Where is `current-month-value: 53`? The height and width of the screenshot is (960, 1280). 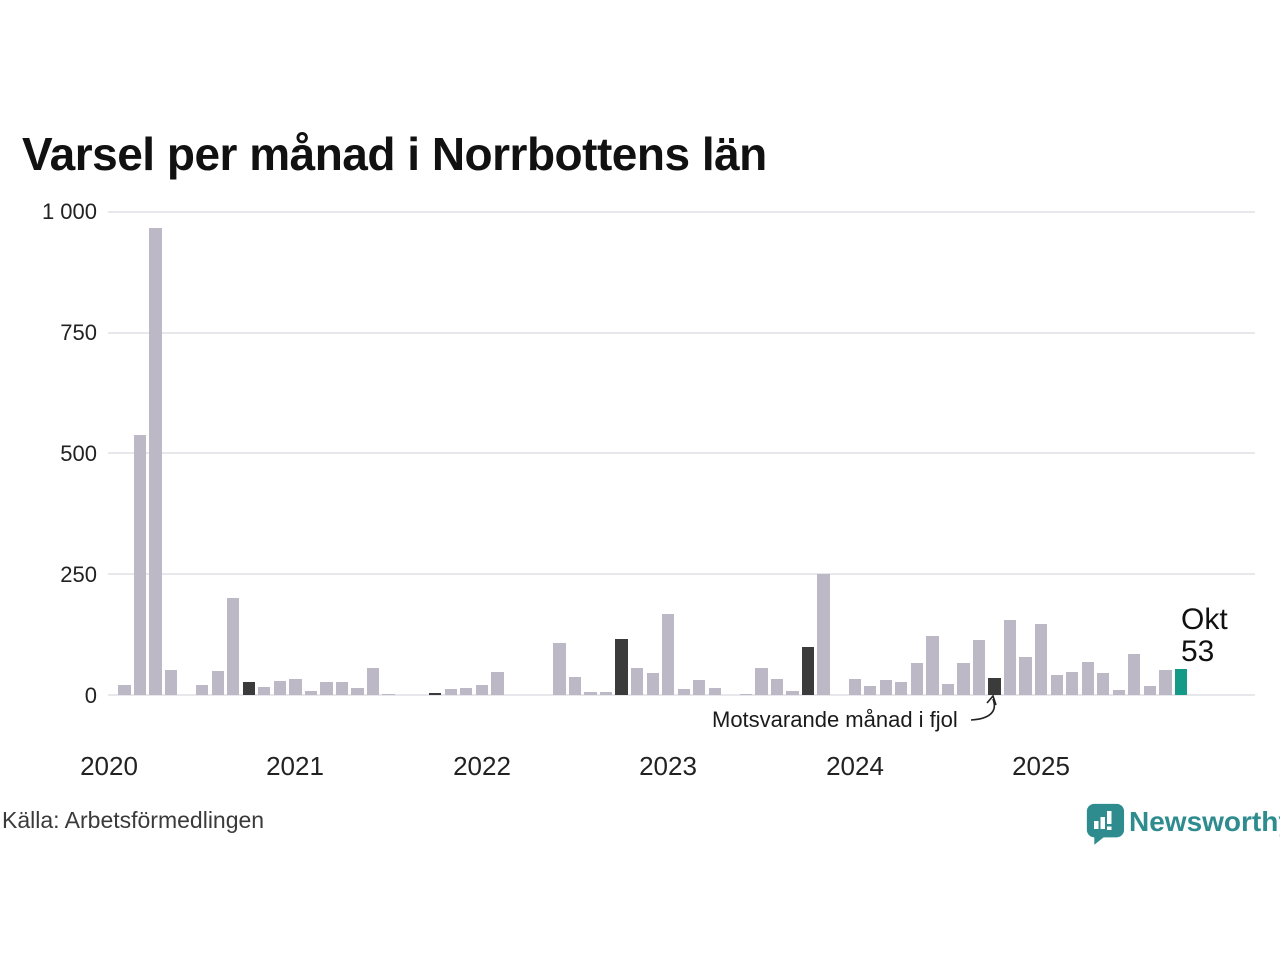 current-month-value: 53 is located at coordinates (1198, 651).